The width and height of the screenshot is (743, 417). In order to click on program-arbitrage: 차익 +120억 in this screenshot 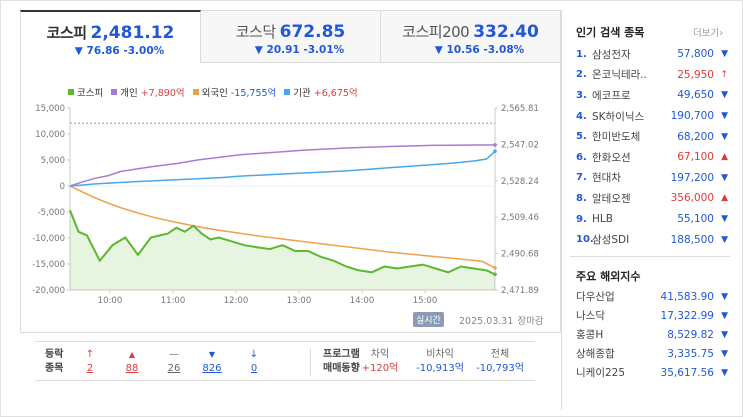, I will do `click(380, 362)`.